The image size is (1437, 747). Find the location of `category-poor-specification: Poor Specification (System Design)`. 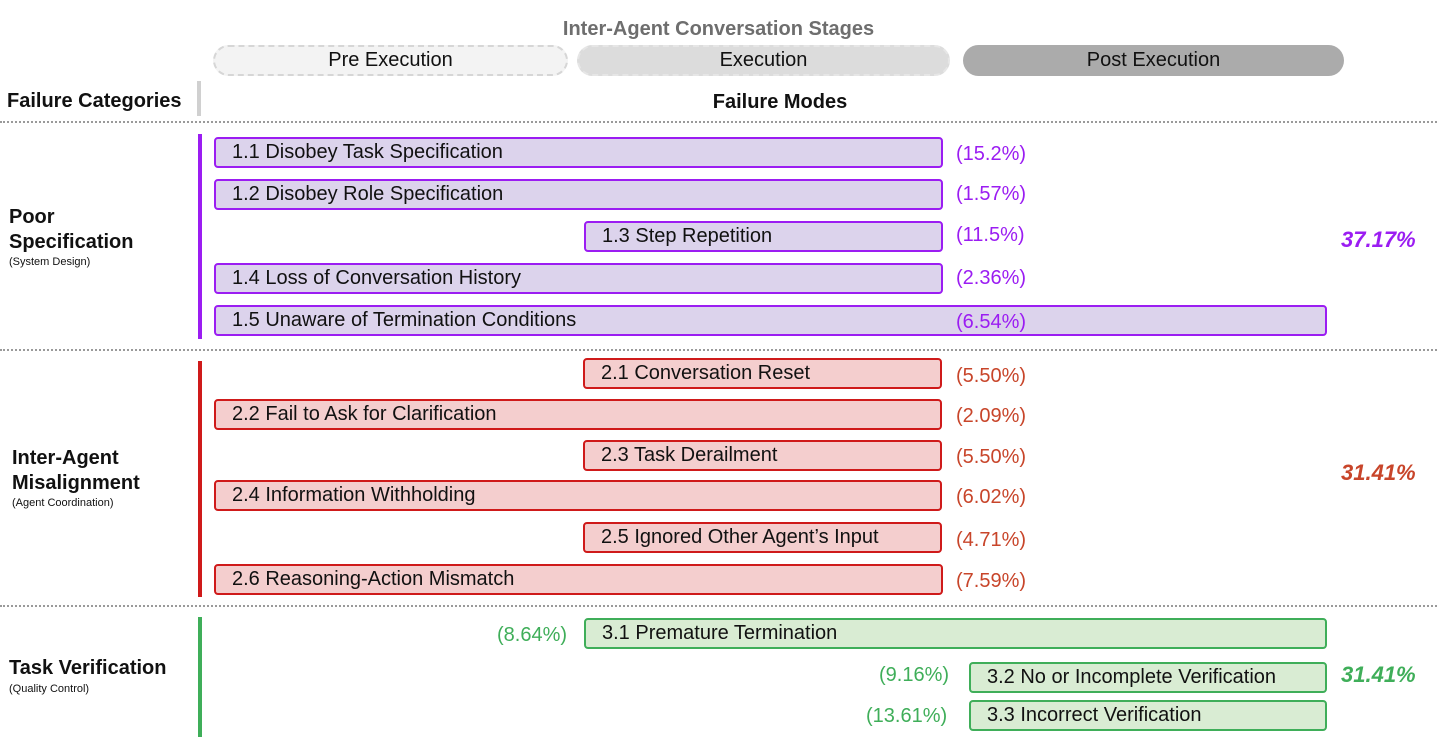

category-poor-specification: Poor Specification (System Design) is located at coordinates (71, 237).